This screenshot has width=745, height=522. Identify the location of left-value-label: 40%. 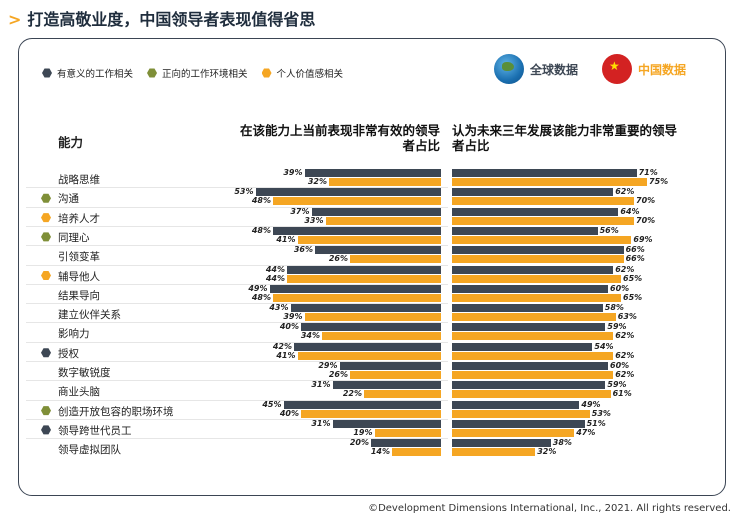
(289, 327).